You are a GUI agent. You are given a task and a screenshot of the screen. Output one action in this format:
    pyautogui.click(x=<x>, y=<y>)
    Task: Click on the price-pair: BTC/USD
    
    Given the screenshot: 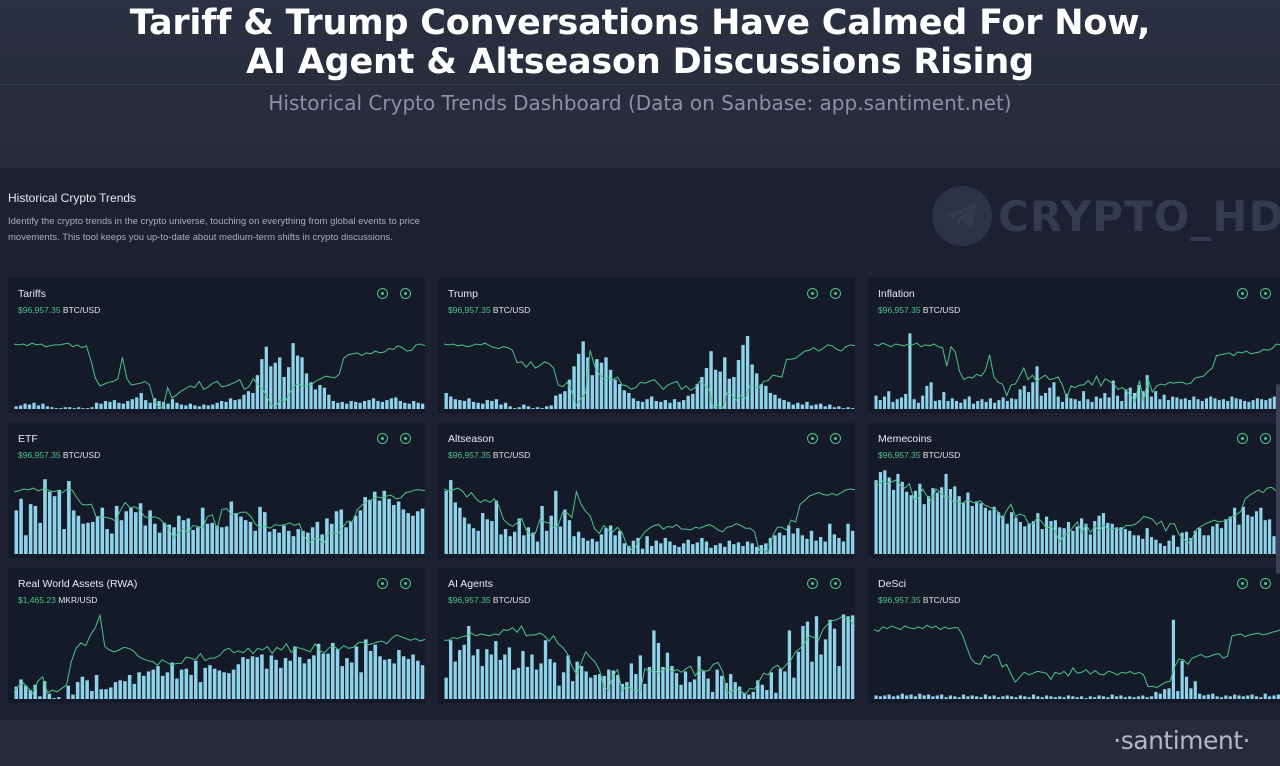 What is the action you would take?
    pyautogui.click(x=941, y=310)
    